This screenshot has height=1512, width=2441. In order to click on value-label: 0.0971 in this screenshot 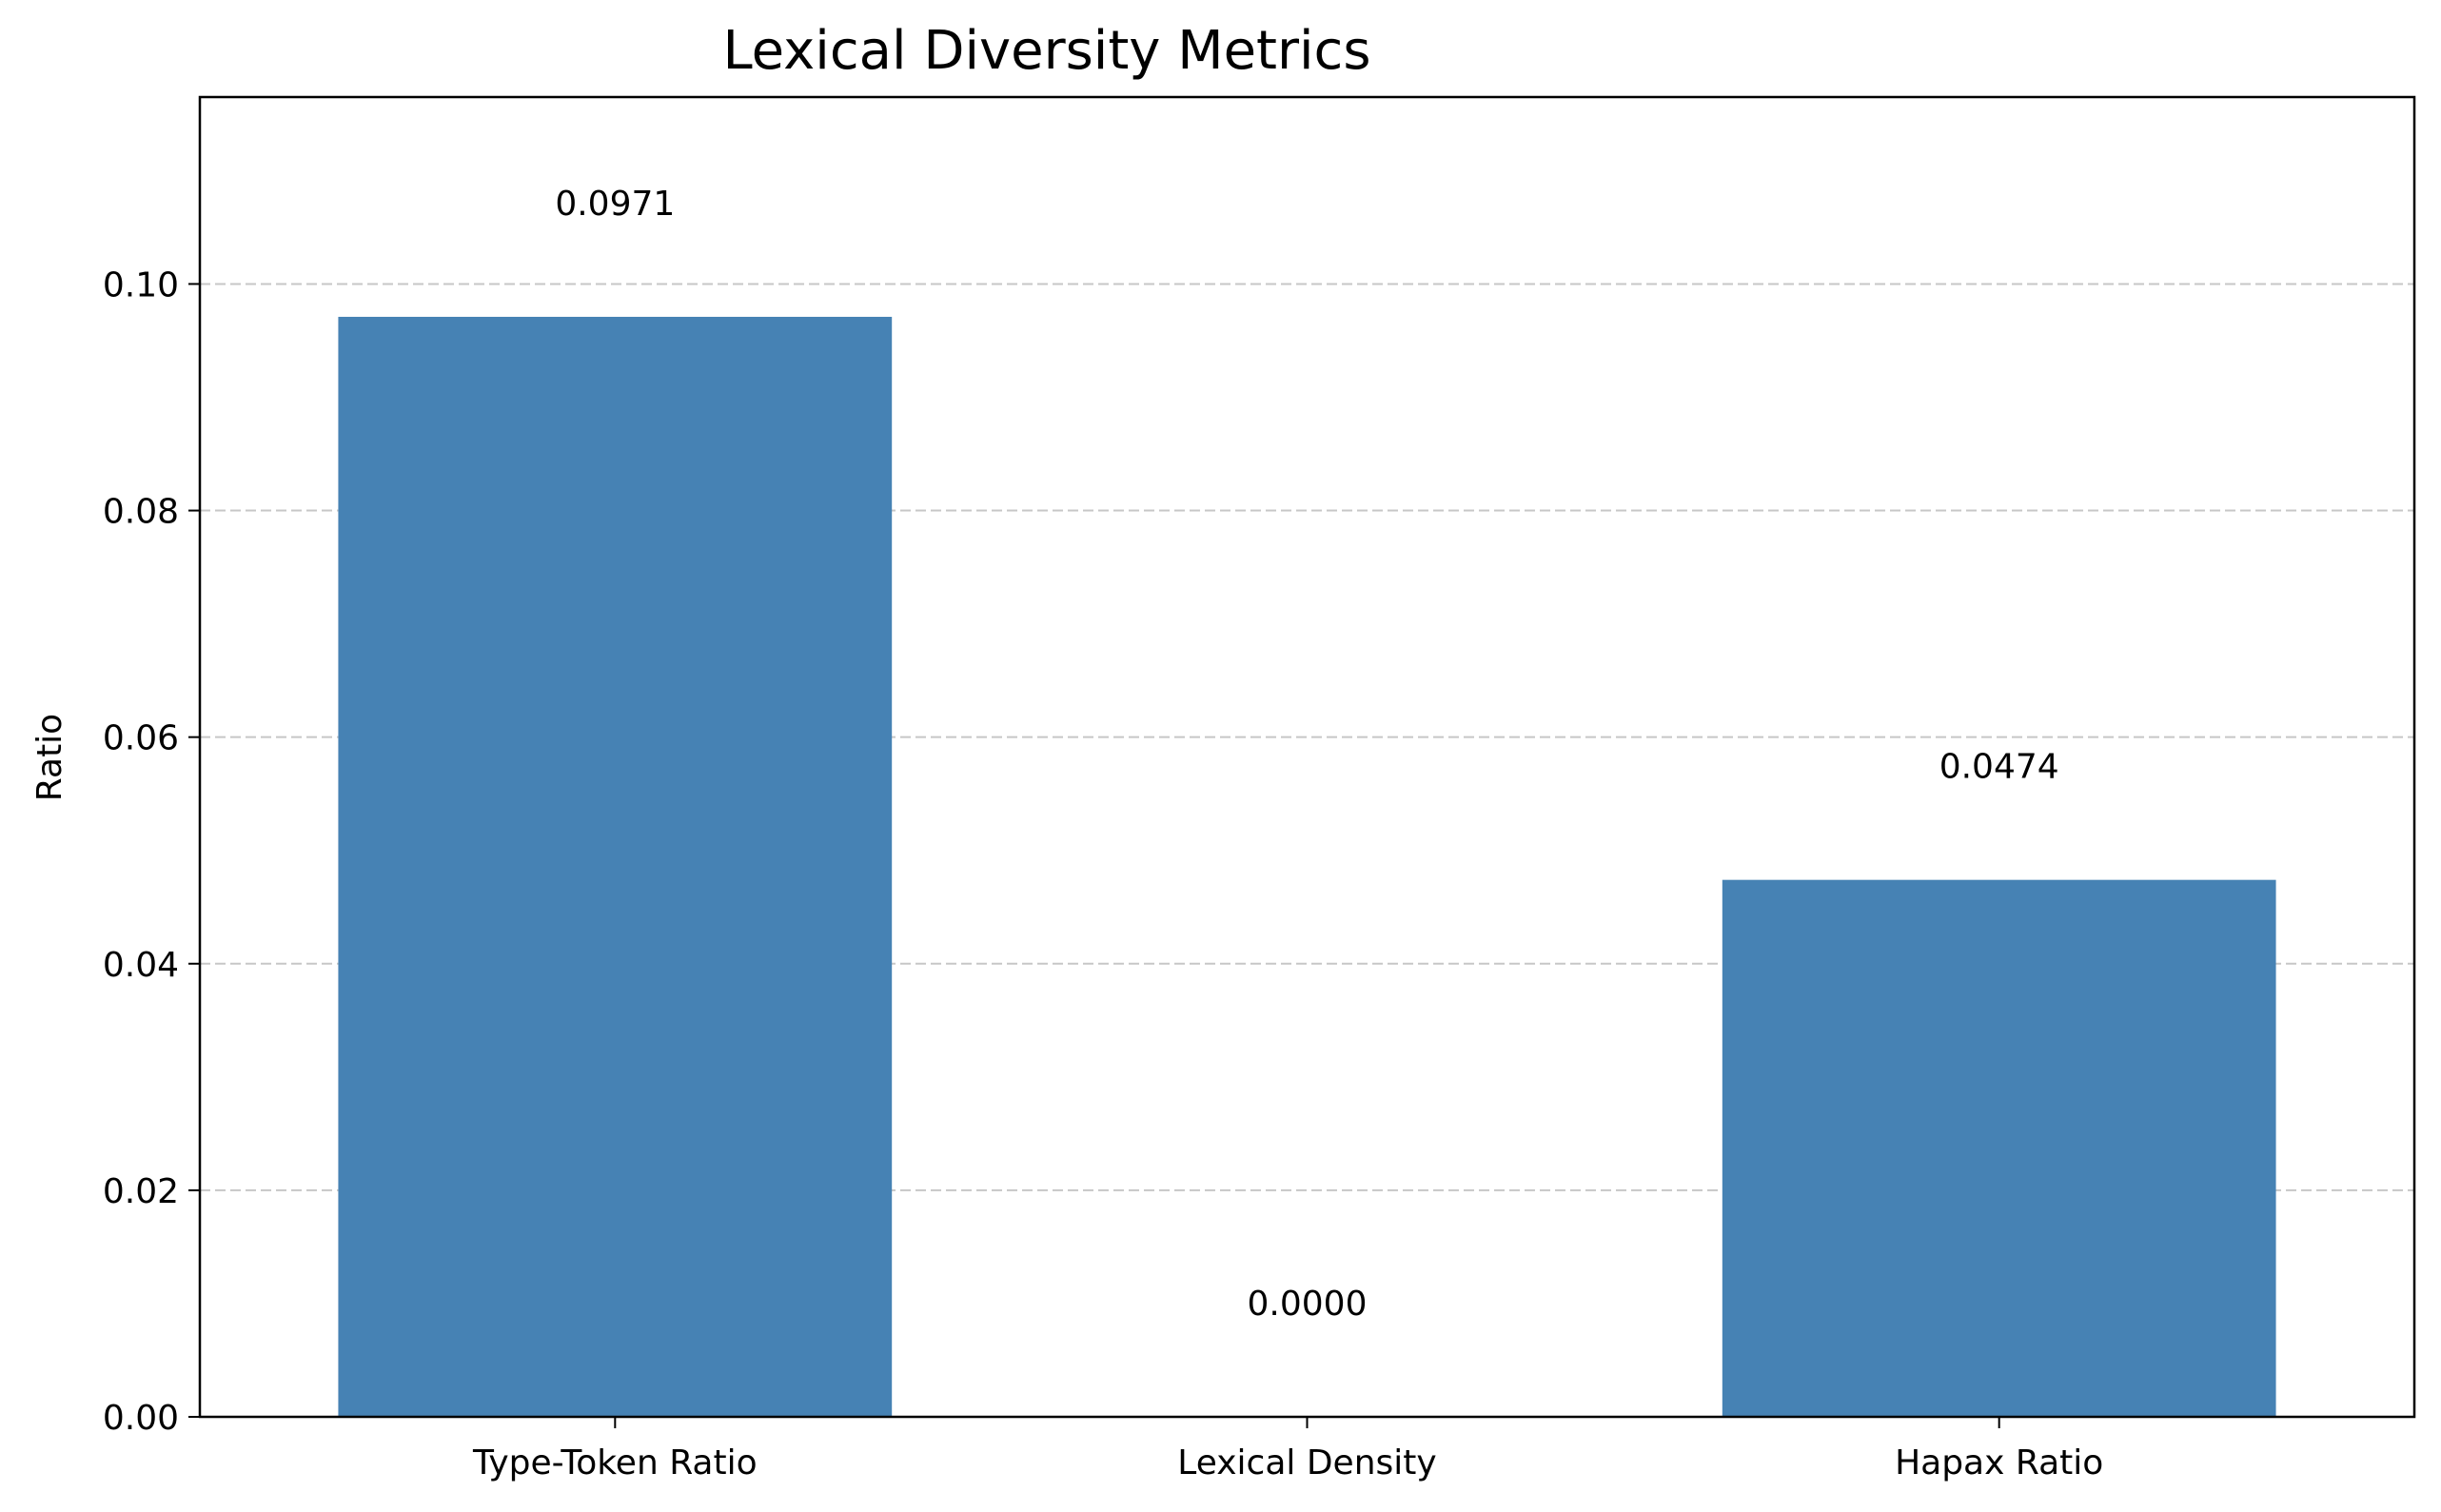, I will do `click(615, 204)`.